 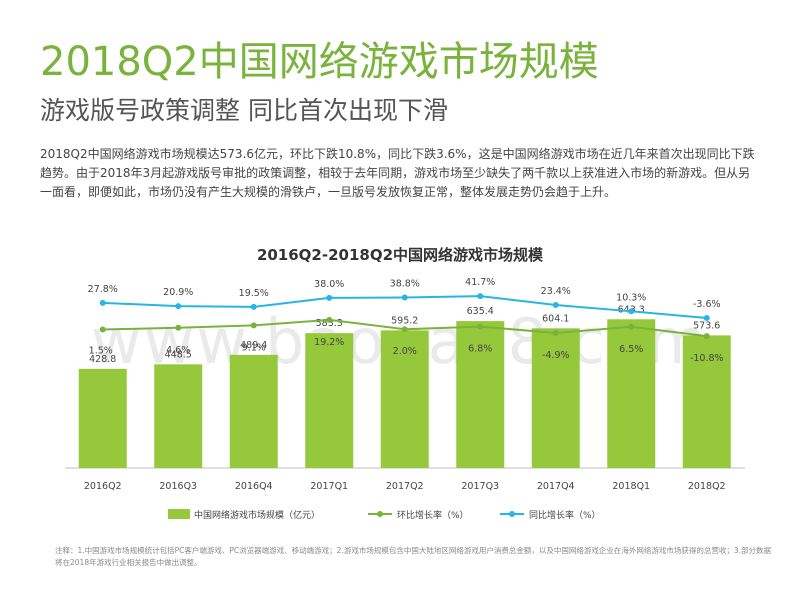 I want to click on page-title: 2018Q2中国网络游戏市场规模, so click(x=319, y=62).